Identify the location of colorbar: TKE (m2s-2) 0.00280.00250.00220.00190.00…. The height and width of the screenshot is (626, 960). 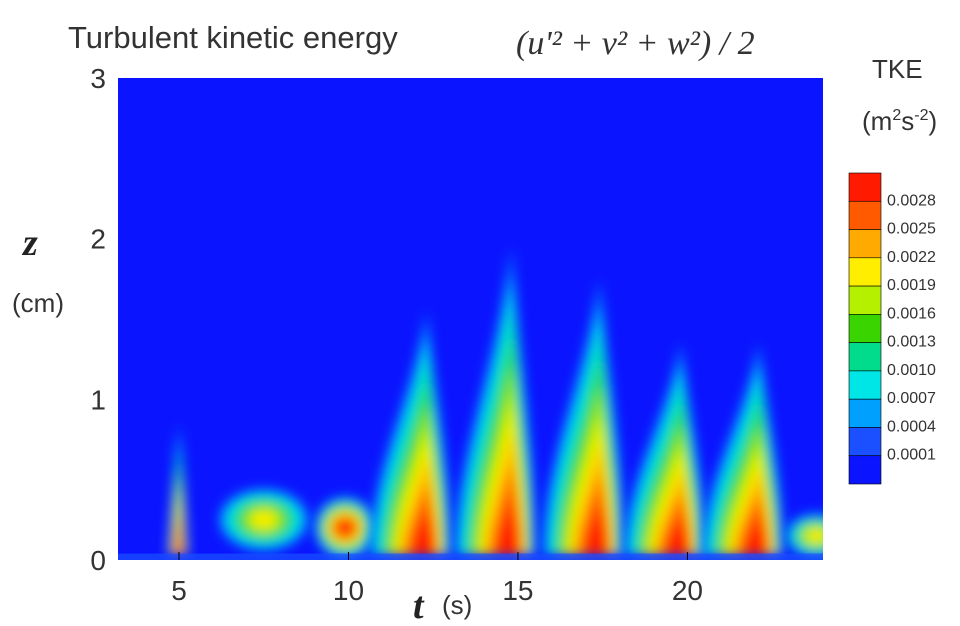
(892, 269).